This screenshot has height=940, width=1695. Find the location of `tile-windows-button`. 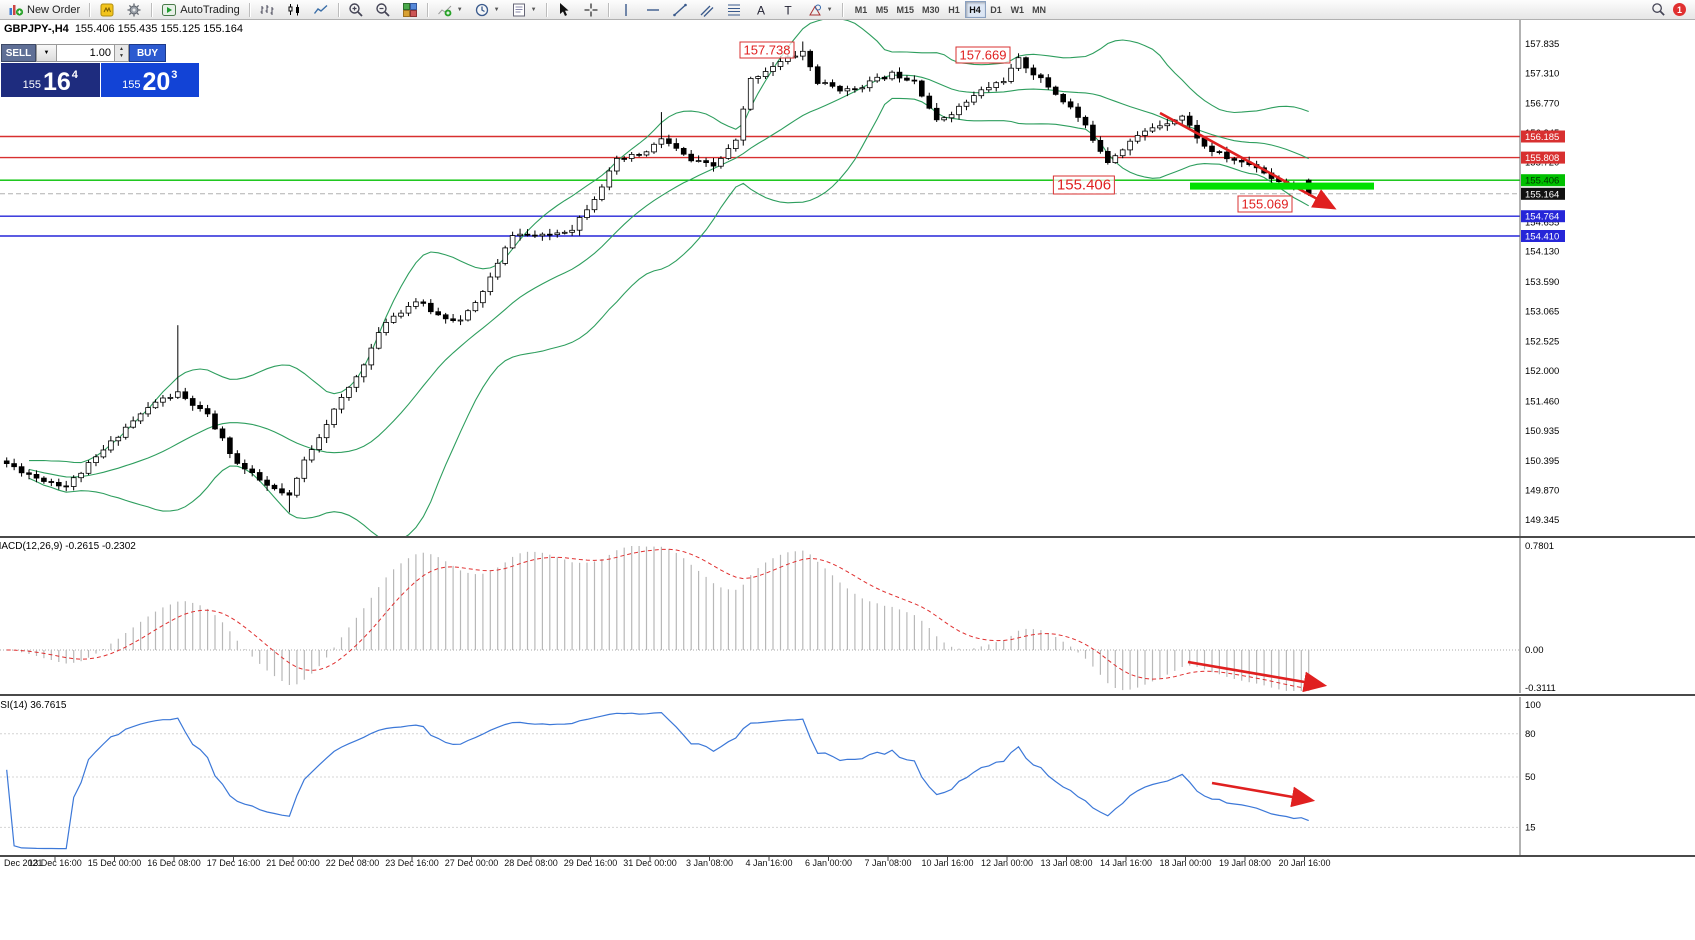

tile-windows-button is located at coordinates (410, 10).